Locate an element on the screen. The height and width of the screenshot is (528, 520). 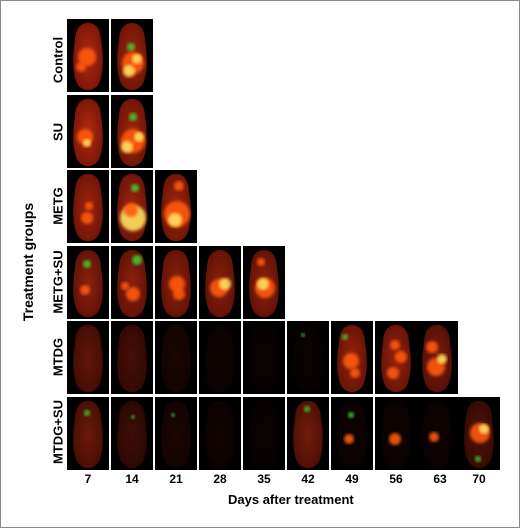
day-label-49: 49 is located at coordinates (352, 479).